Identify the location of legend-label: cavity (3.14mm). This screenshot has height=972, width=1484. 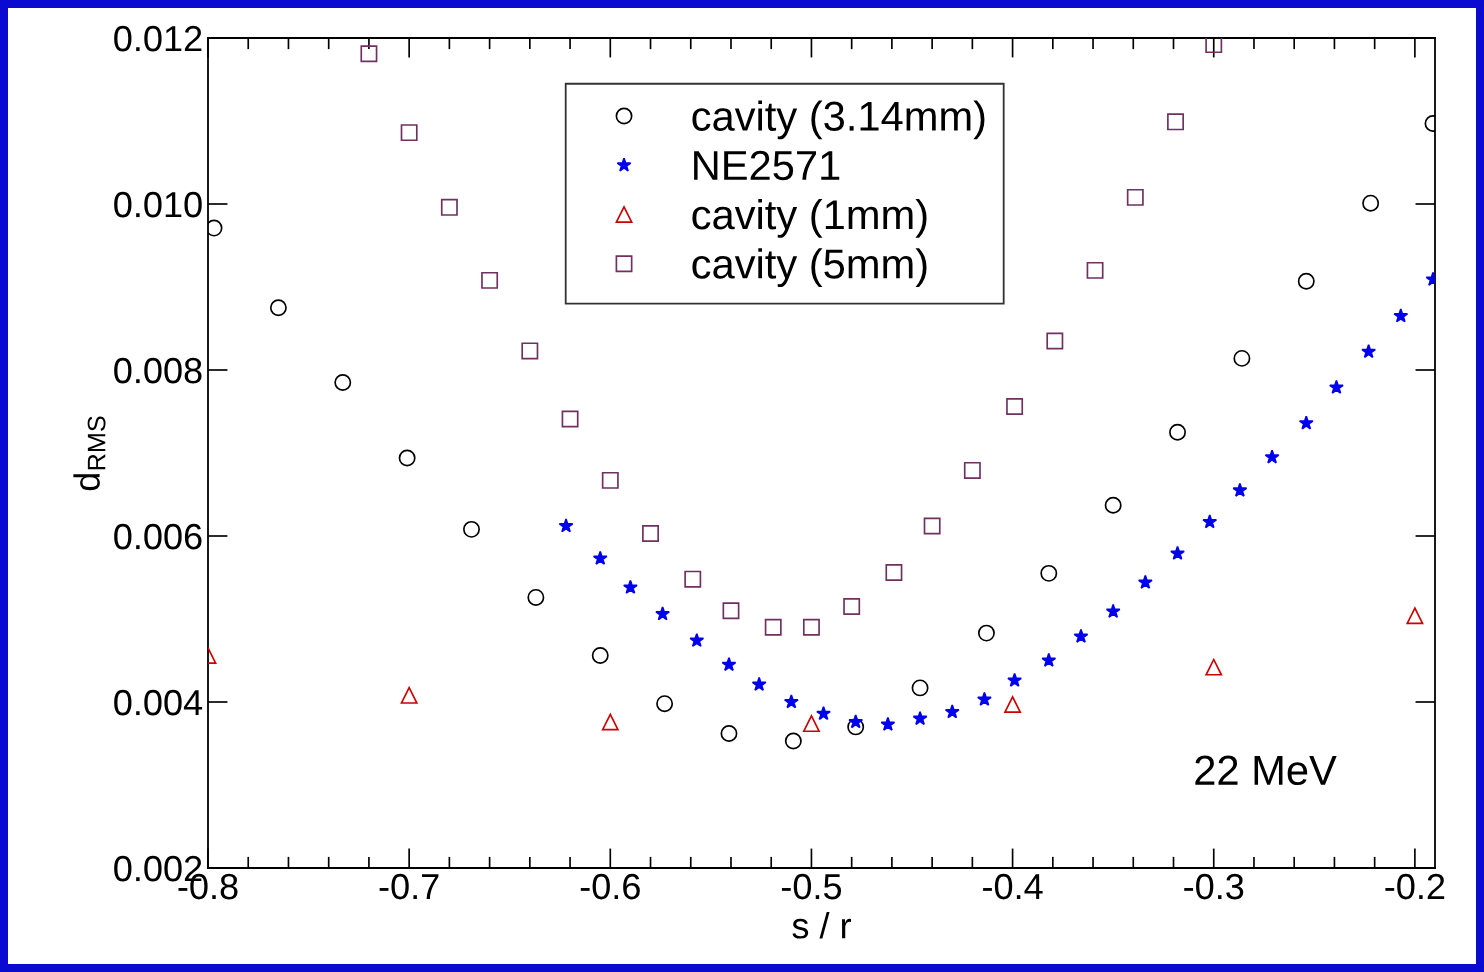
(838, 120).